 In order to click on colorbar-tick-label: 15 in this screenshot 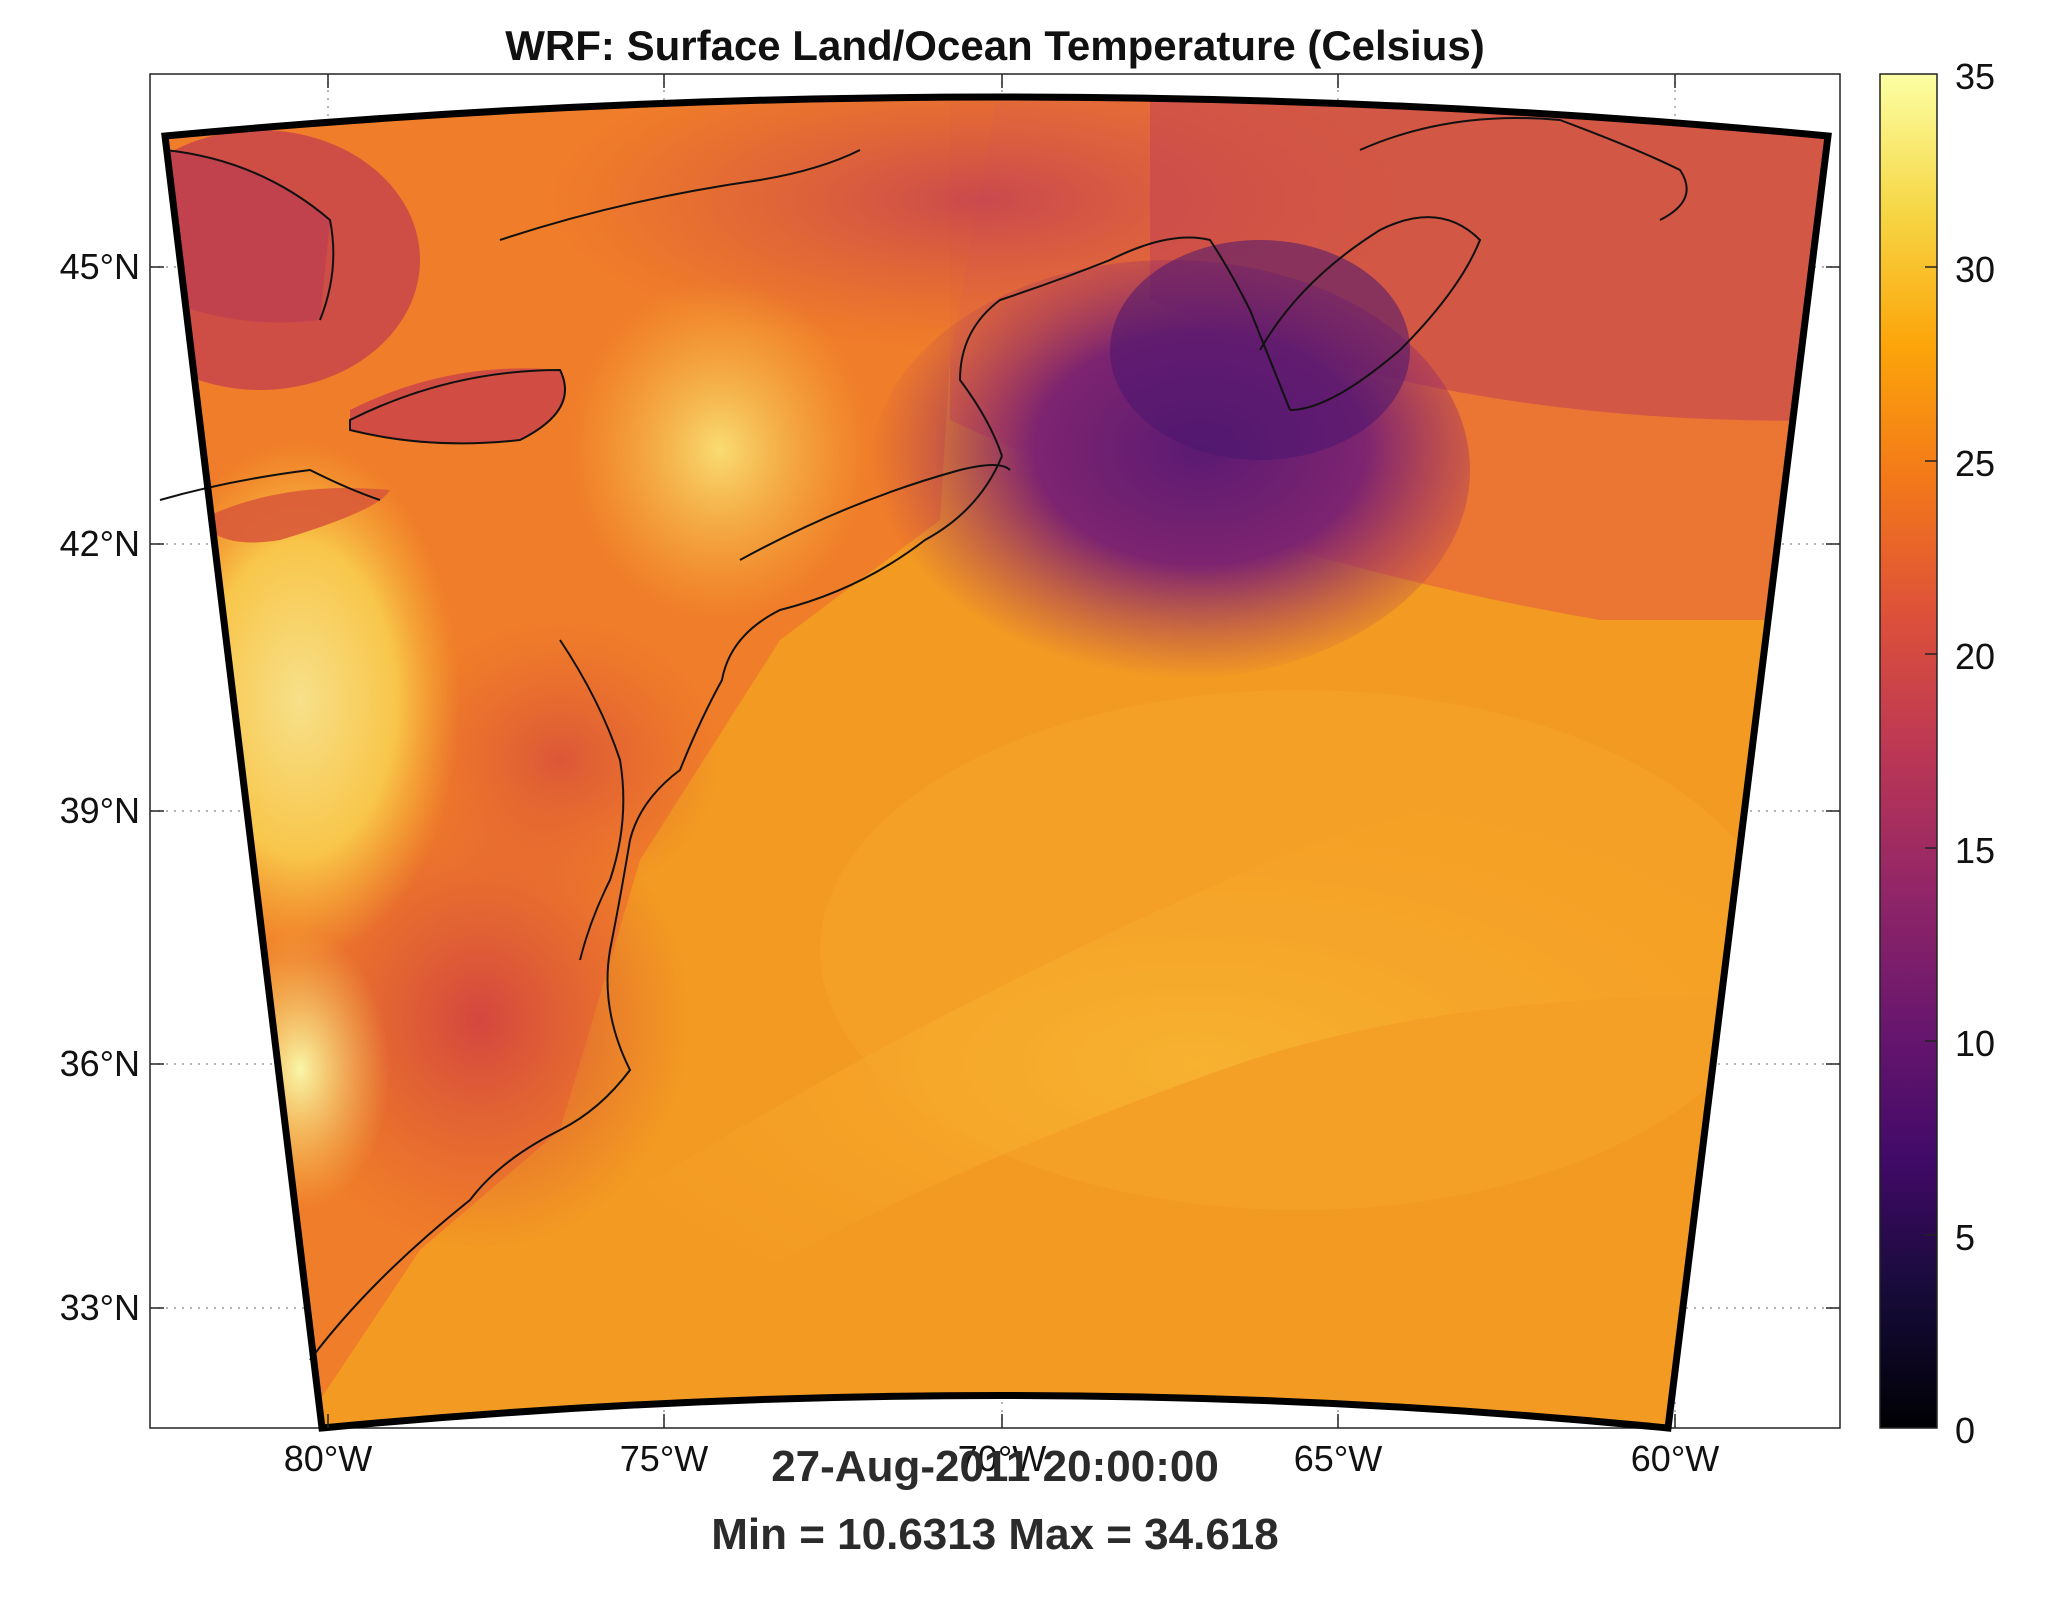, I will do `click(1975, 850)`.